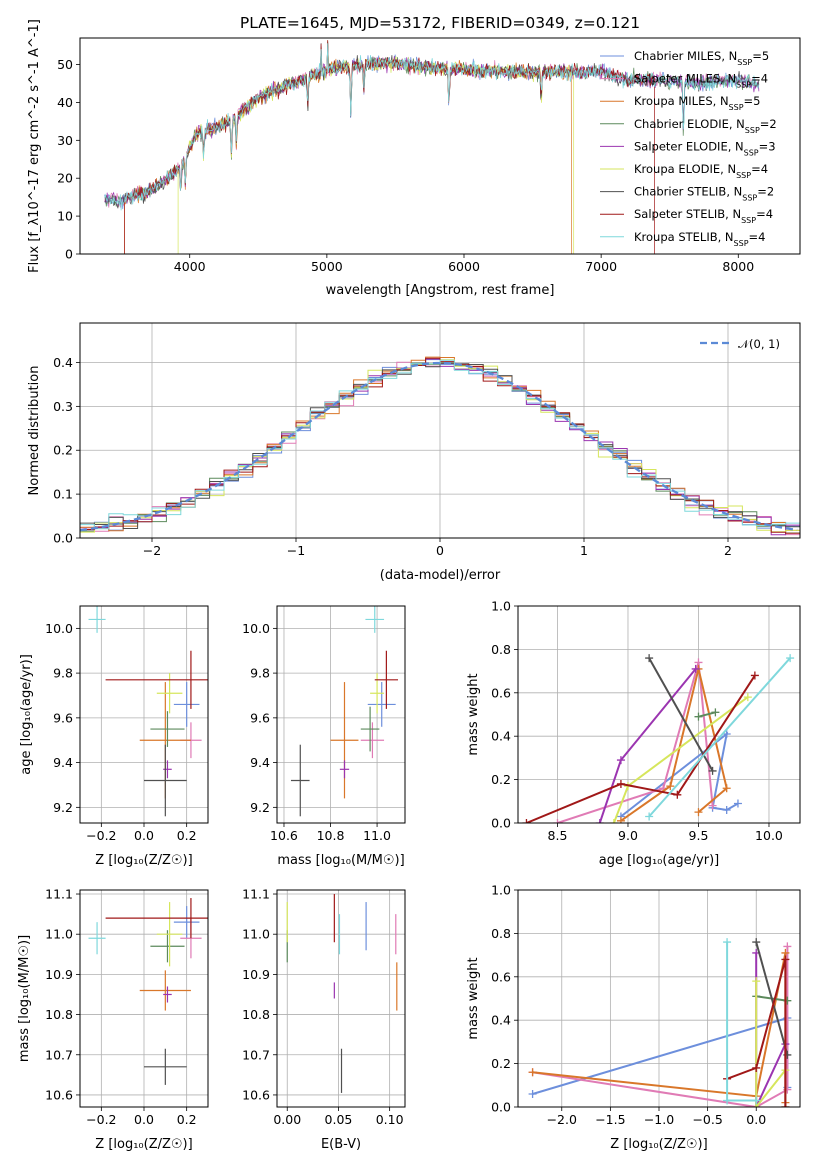 This screenshot has width=819, height=1170. Describe the element at coordinates (63, 494) in the screenshot. I see `y-tick-label: 0.1` at that location.